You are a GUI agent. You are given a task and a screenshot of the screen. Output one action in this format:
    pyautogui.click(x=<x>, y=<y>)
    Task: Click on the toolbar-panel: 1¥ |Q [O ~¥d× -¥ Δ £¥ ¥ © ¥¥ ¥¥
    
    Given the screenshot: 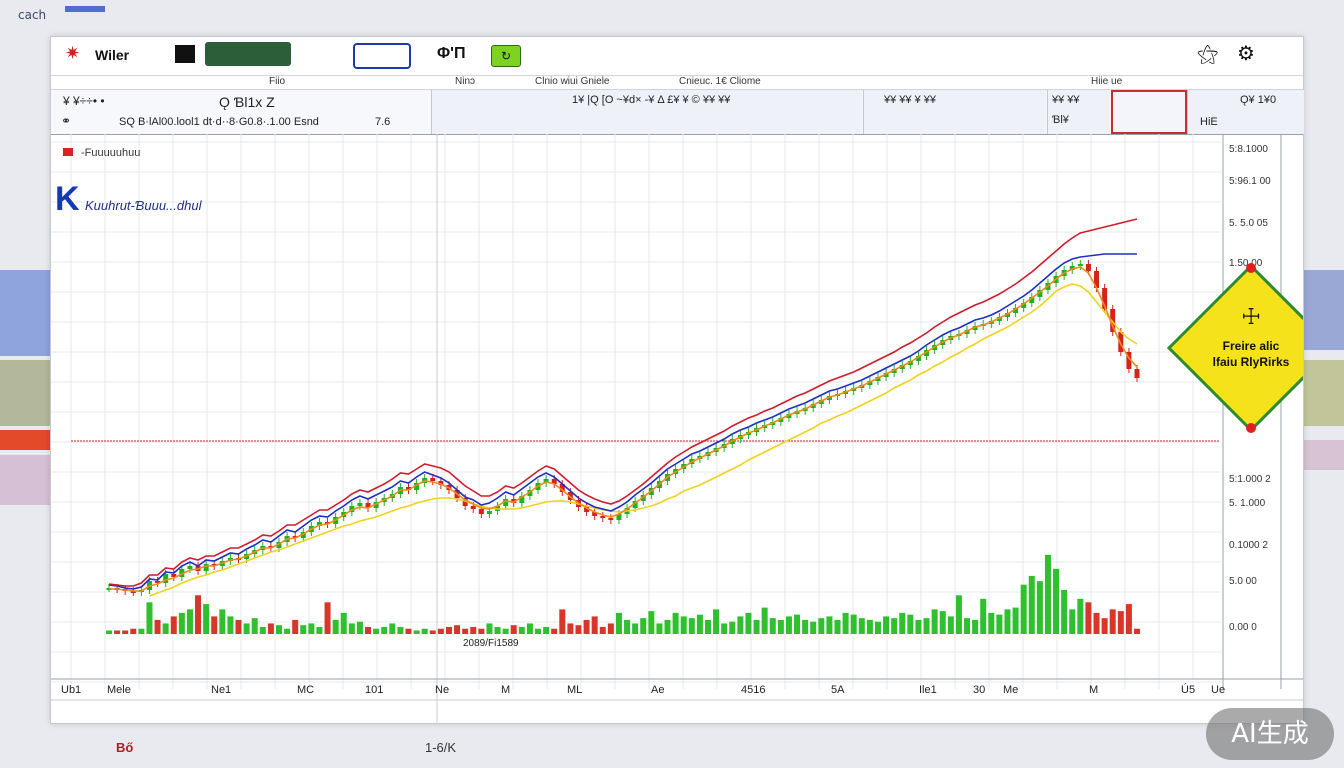 What is the action you would take?
    pyautogui.click(x=646, y=112)
    